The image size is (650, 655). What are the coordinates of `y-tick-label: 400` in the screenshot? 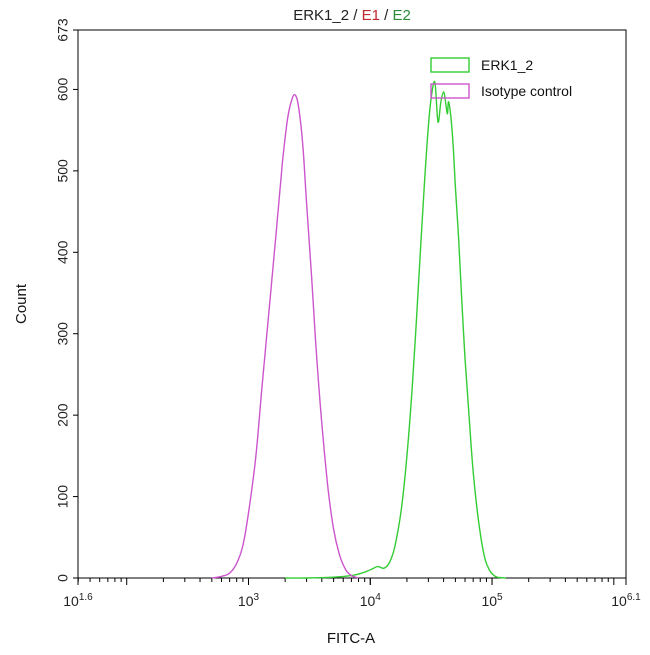 It's located at (63, 252).